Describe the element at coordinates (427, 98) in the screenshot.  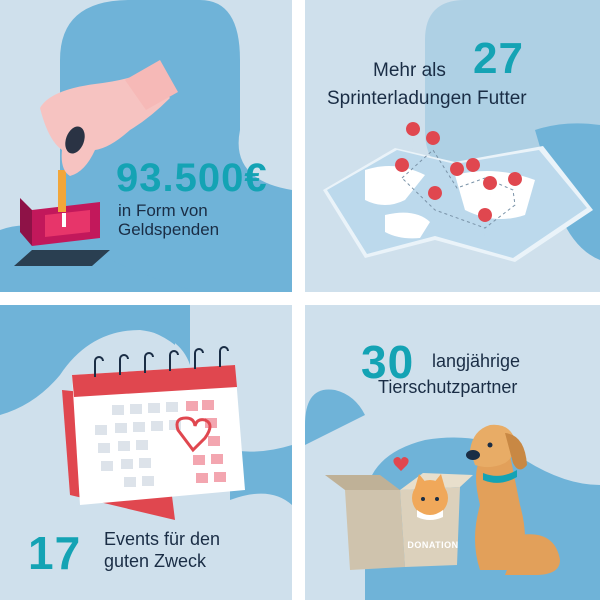
I see `food-label: Sprinterladungen Futter` at that location.